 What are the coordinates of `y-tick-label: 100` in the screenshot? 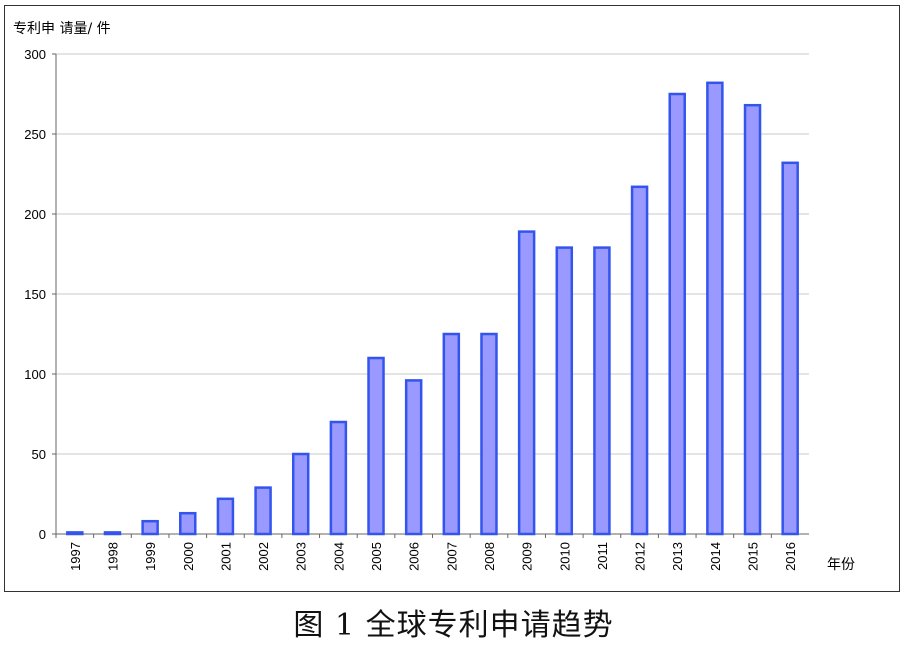 It's located at (35, 374).